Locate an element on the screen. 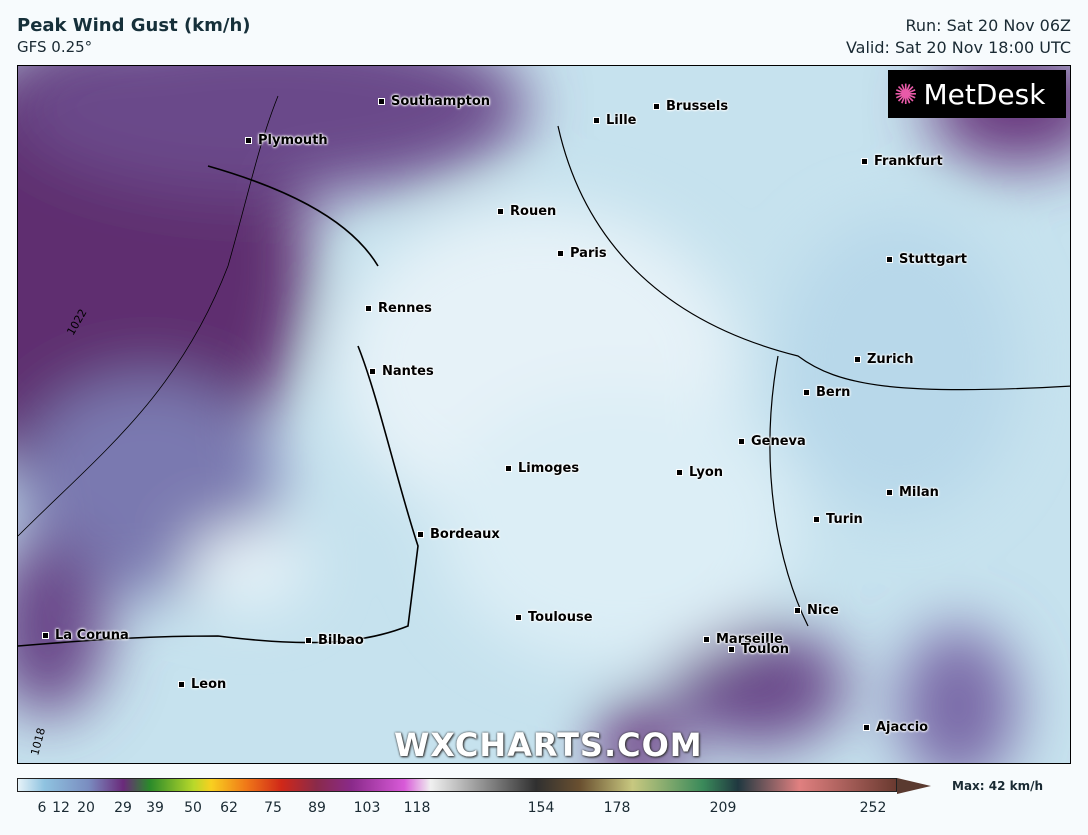 This screenshot has height=835, width=1088. colorbar-tick-label: 154 is located at coordinates (541, 808).